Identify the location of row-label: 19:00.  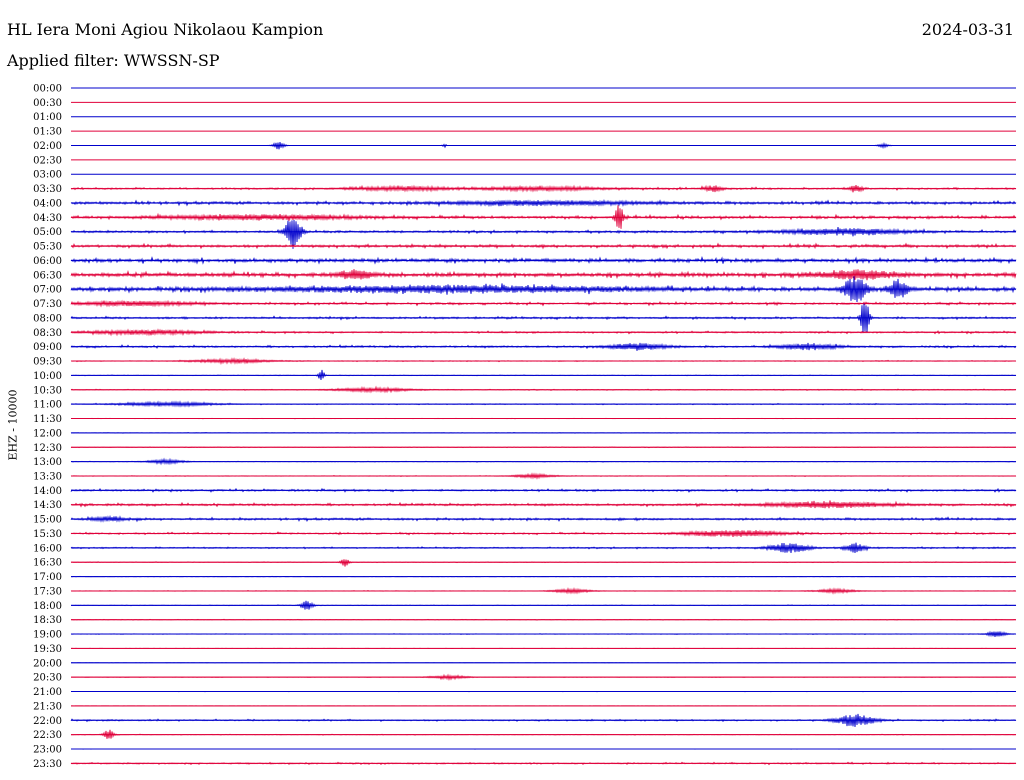
(47, 635).